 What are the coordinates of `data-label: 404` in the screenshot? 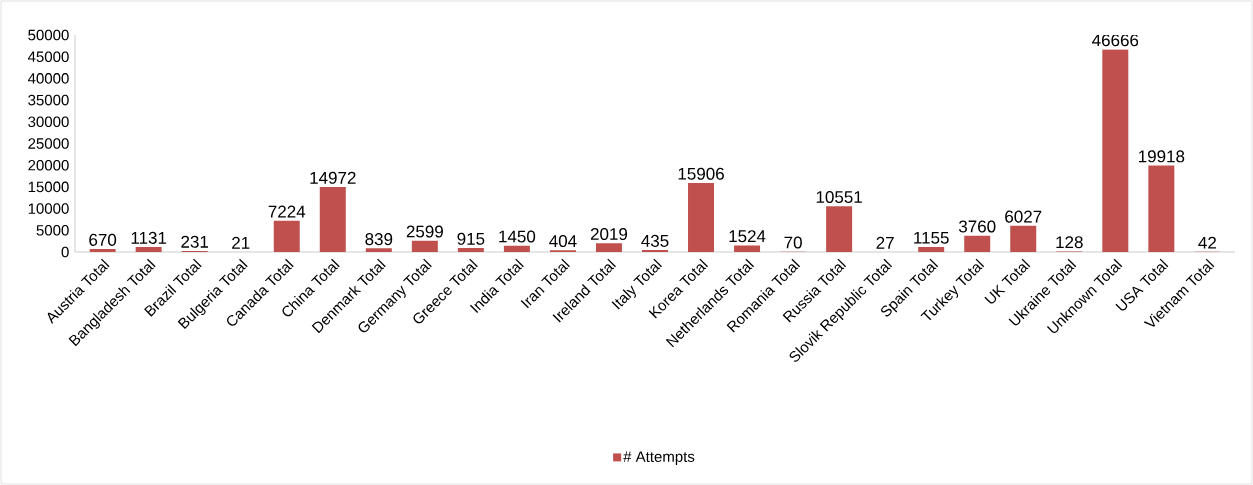 It's located at (563, 241).